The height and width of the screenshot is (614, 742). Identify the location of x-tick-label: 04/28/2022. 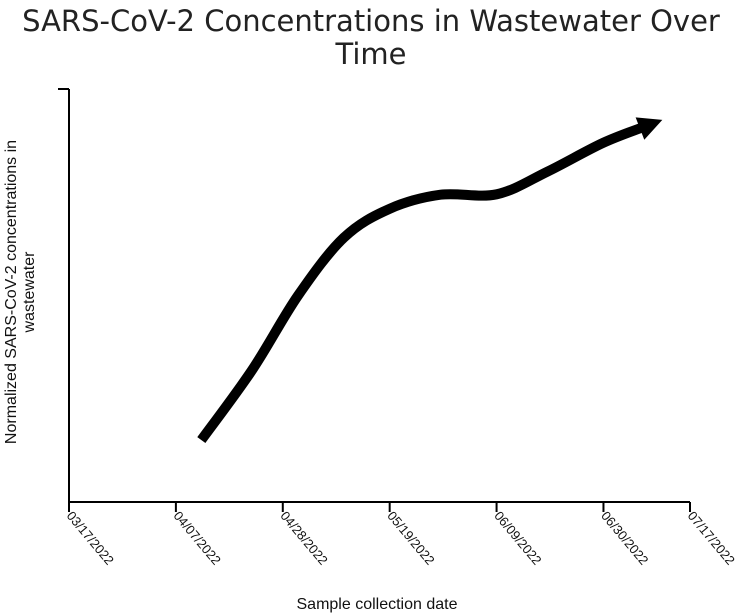
(303, 537).